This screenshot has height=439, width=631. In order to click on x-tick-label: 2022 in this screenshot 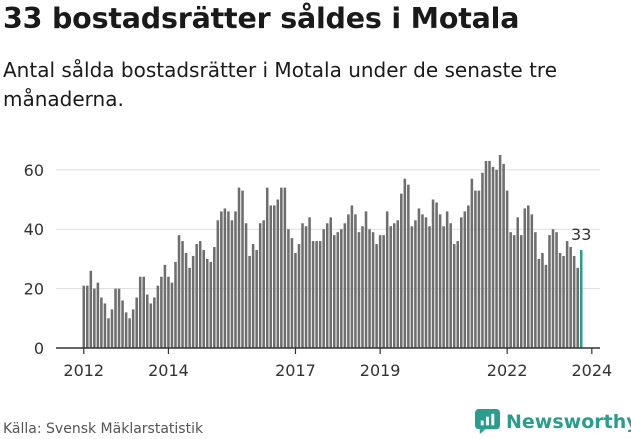, I will do `click(507, 370)`.